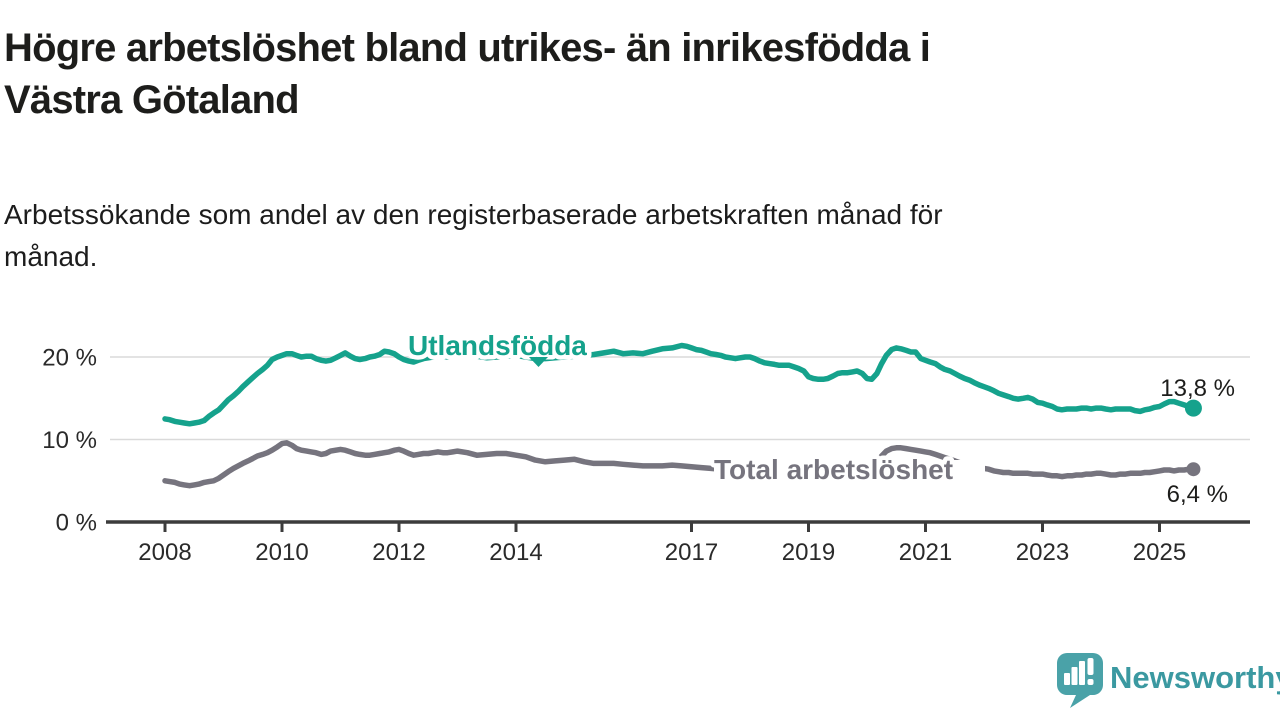 This screenshot has width=1280, height=720. I want to click on y-axis-labels: 0 % 10 % 20 %, so click(69, 441).